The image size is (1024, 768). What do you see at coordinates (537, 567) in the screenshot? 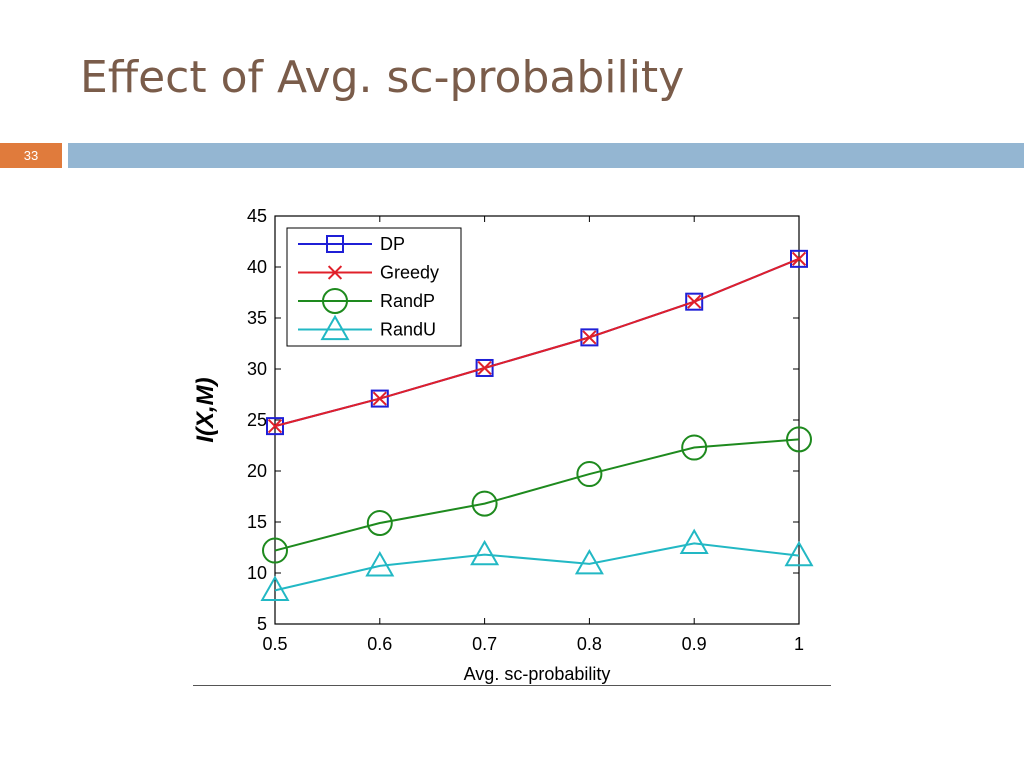
I see `series-line-randu` at bounding box center [537, 567].